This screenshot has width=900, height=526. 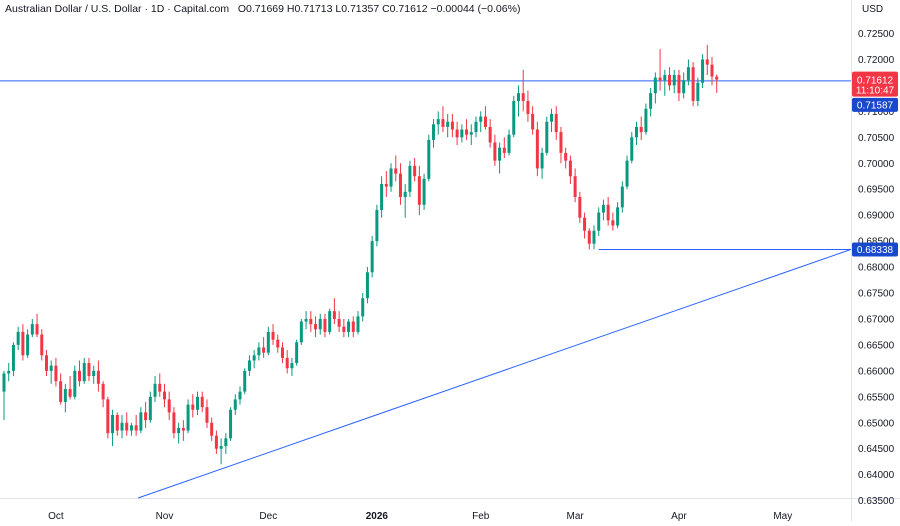 I want to click on legend-low: L0.71357, so click(x=357, y=9).